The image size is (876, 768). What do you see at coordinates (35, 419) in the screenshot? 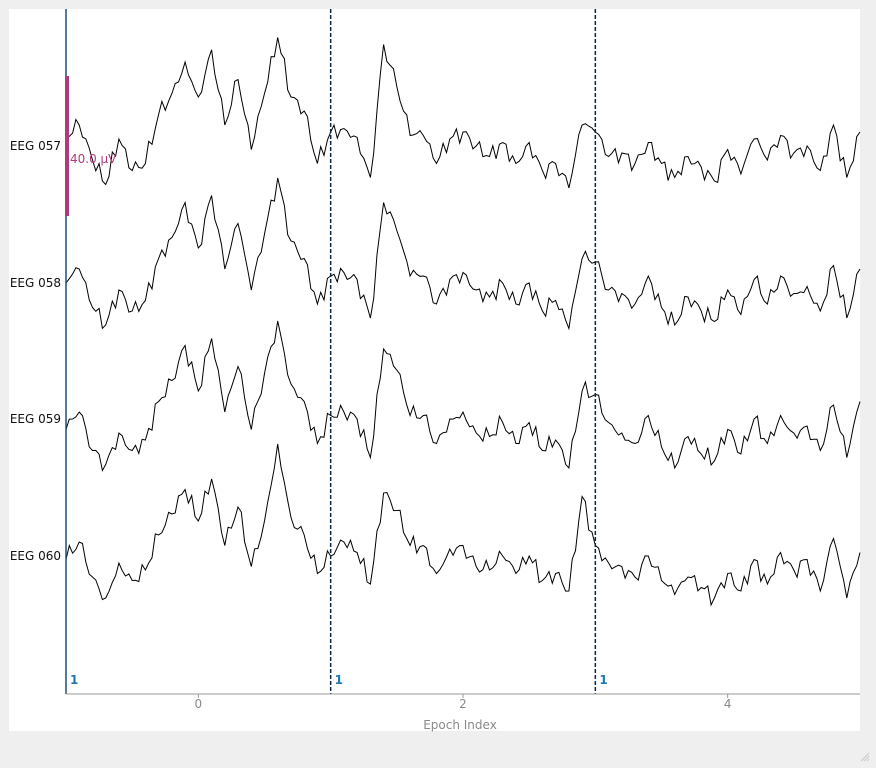
I see `channel-label: EEG 059` at bounding box center [35, 419].